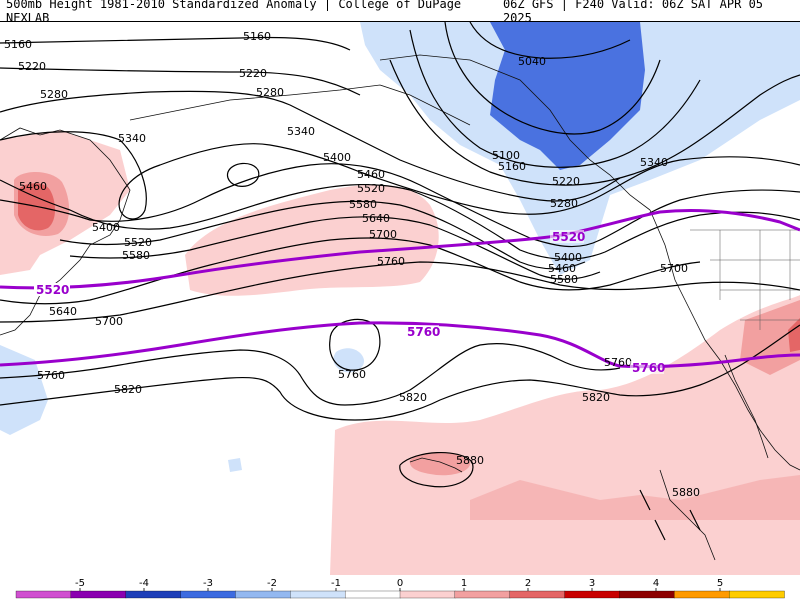 The image size is (800, 600). I want to click on neg-anomaly-light-small-b, so click(235, 465).